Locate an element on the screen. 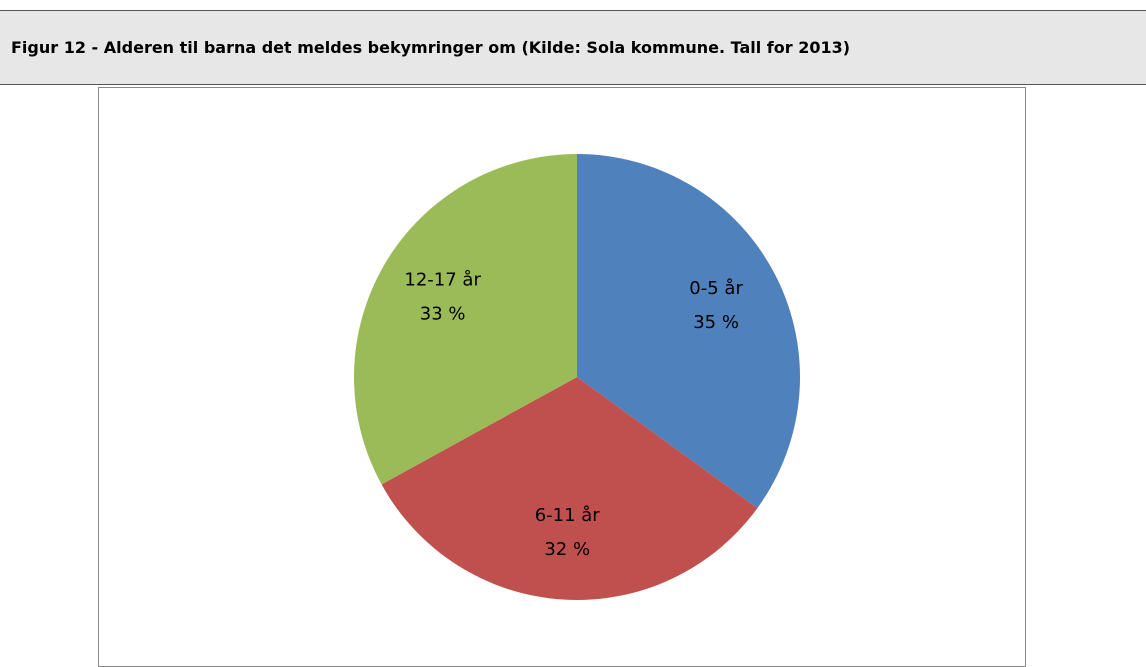  slice-label: 6-11 år is located at coordinates (568, 515).